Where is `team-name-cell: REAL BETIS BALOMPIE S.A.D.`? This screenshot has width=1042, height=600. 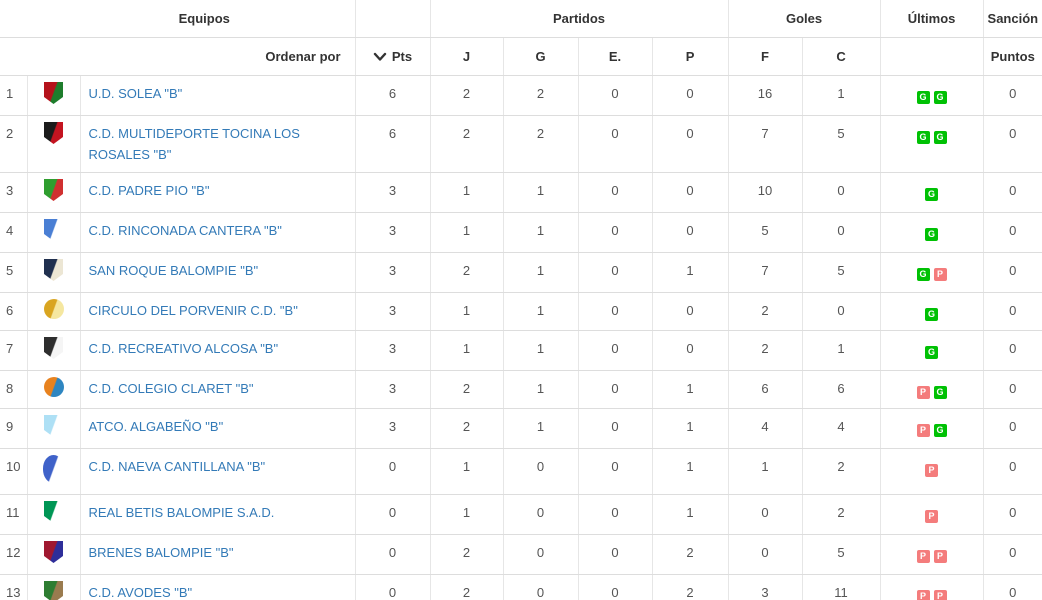 team-name-cell: REAL BETIS BALOMPIE S.A.D. is located at coordinates (217, 514).